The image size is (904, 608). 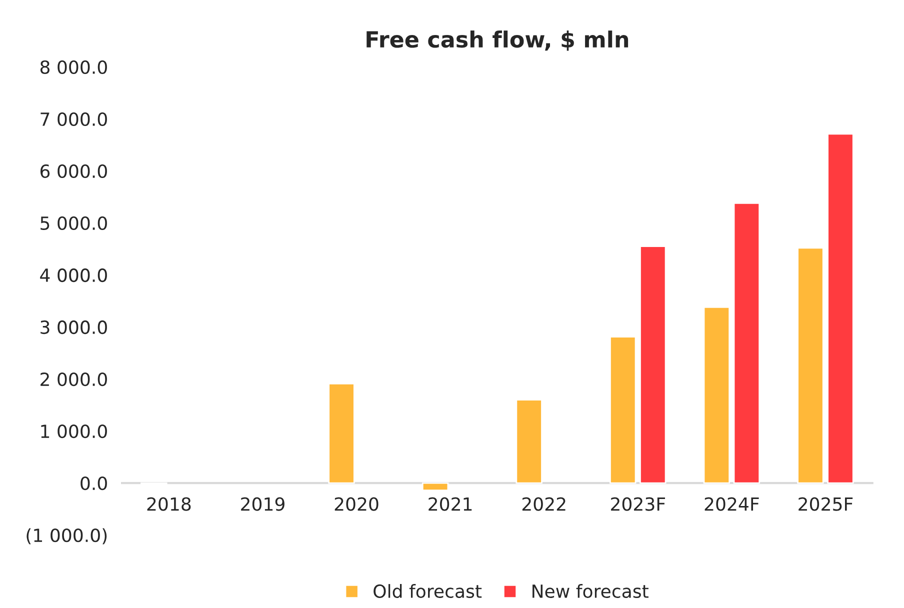 I want to click on y-tick-label: 7 000.0, so click(x=73, y=119).